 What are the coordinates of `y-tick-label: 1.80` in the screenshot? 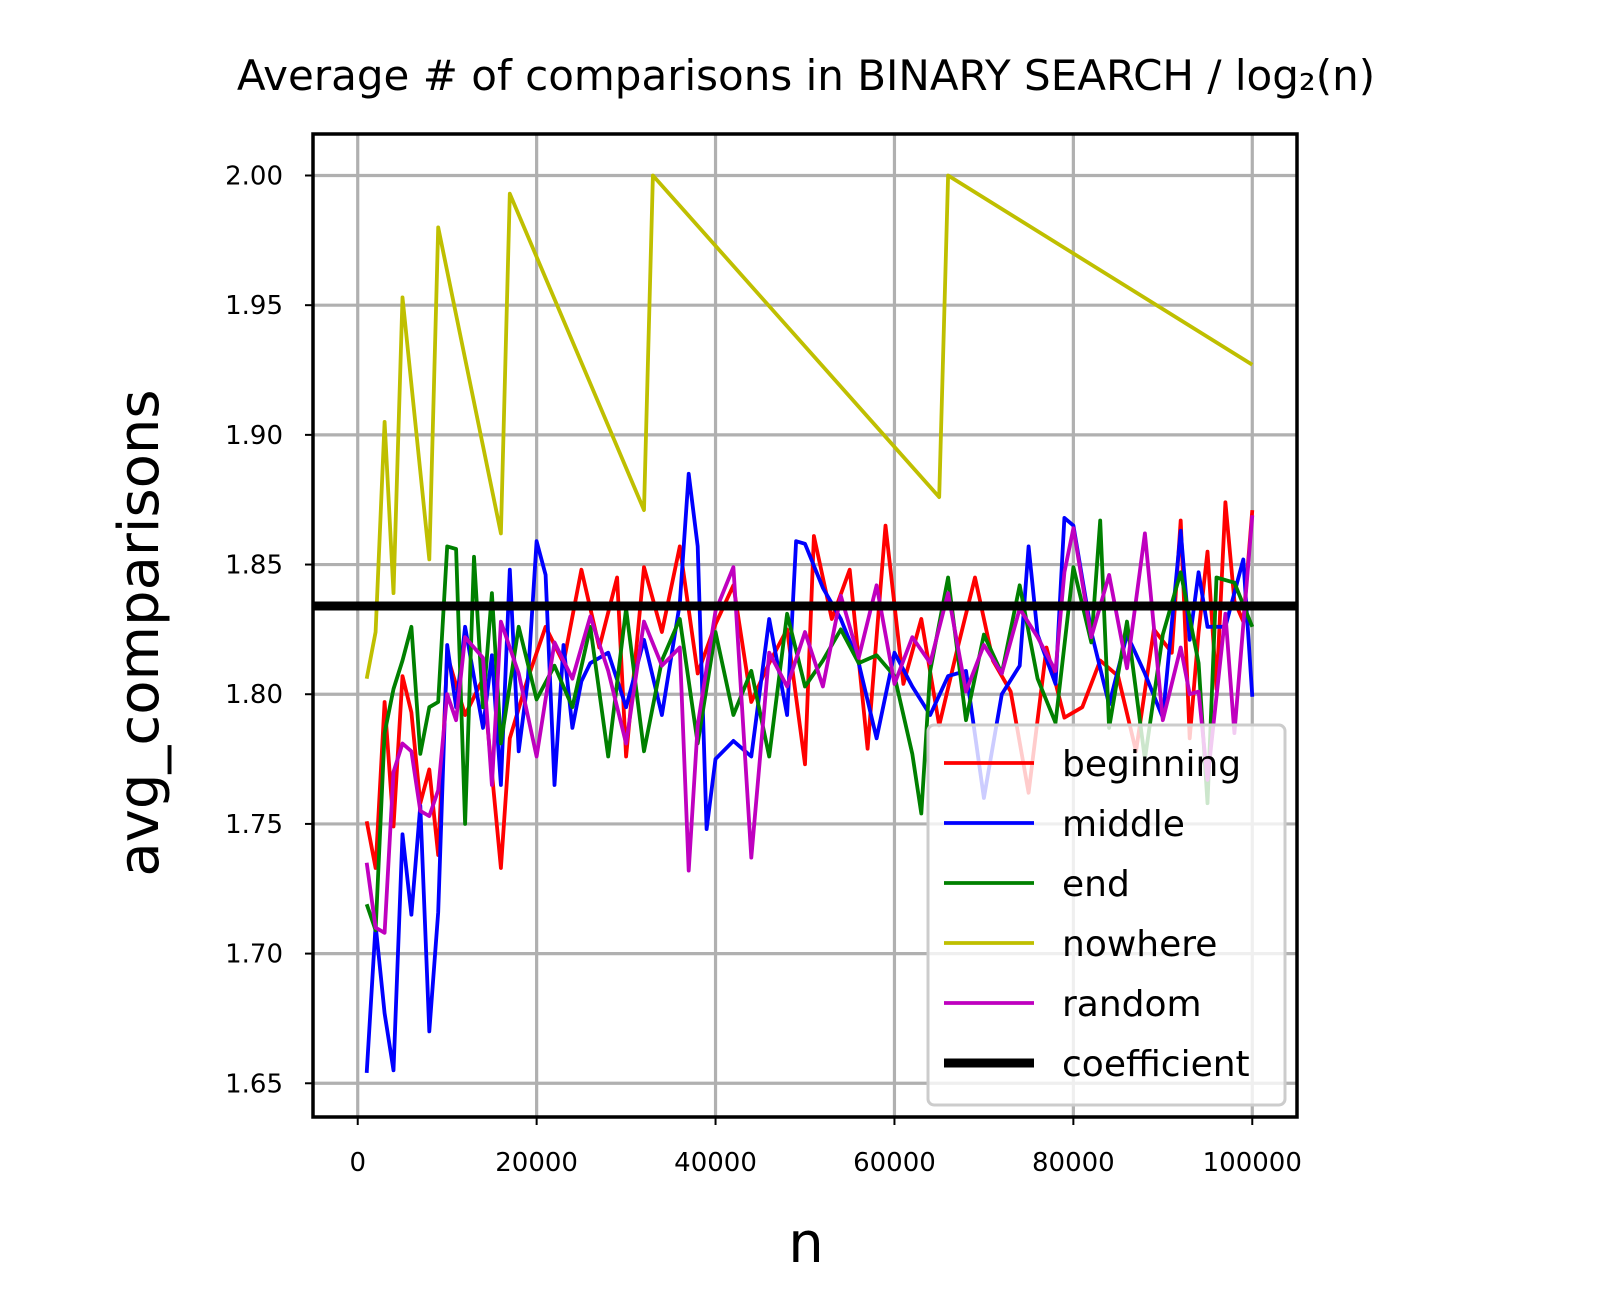 It's located at (254, 695).